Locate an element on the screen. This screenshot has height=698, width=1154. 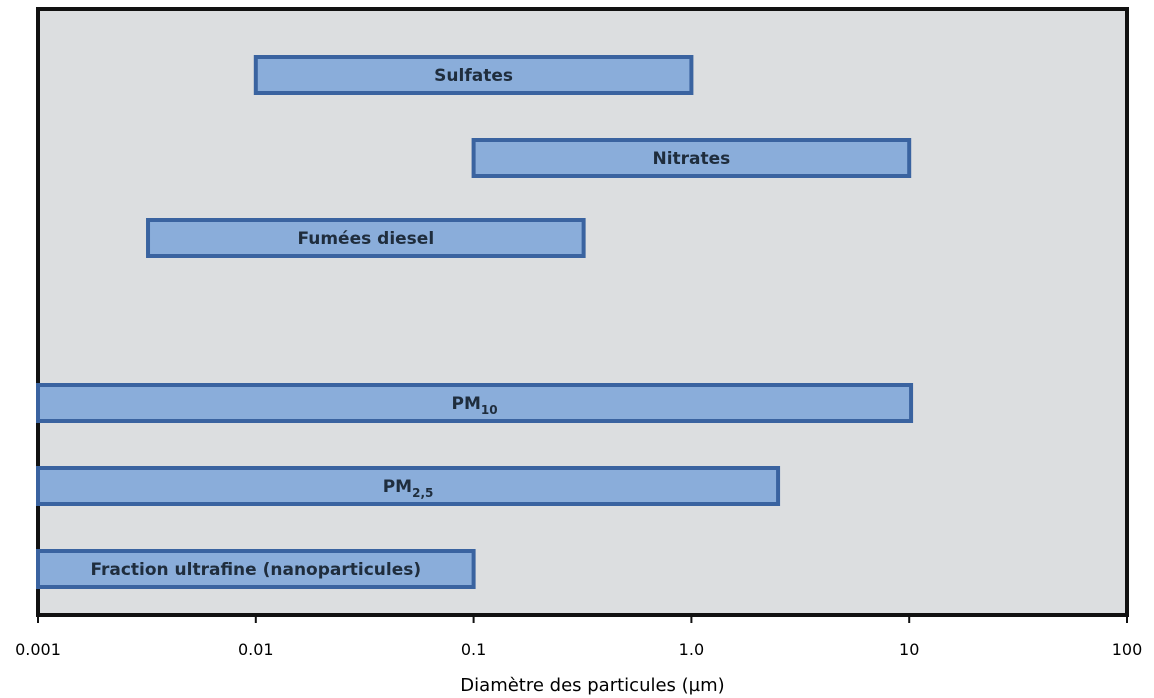
tick-label: 0.1 is located at coordinates (473, 649).